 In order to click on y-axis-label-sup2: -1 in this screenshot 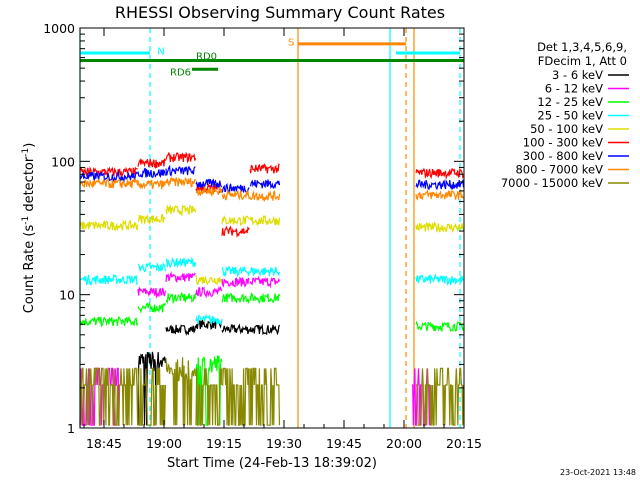, I will do `click(26, 152)`.